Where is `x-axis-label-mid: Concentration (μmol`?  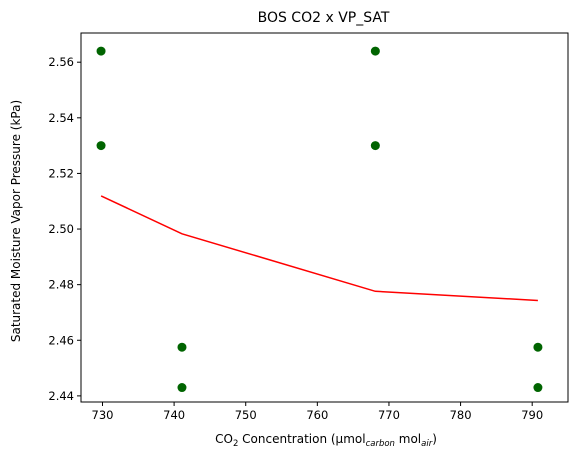
x-axis-label-mid: Concentration (μmol is located at coordinates (301, 439).